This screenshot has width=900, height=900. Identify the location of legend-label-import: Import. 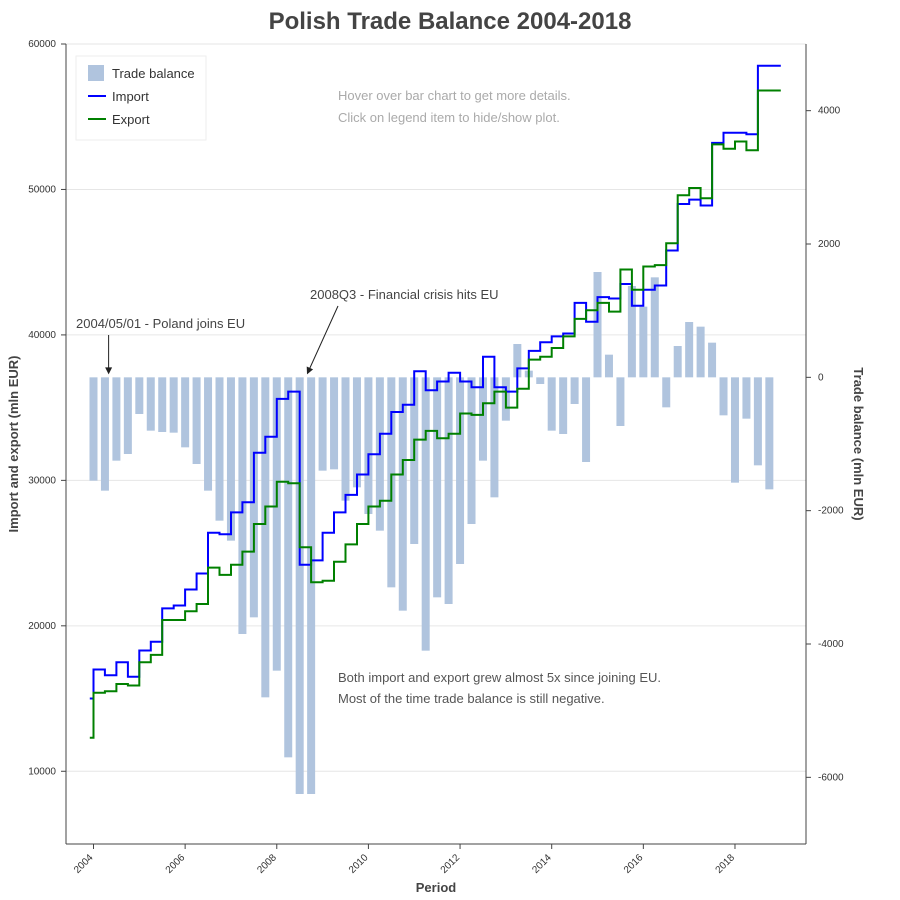
(130, 96).